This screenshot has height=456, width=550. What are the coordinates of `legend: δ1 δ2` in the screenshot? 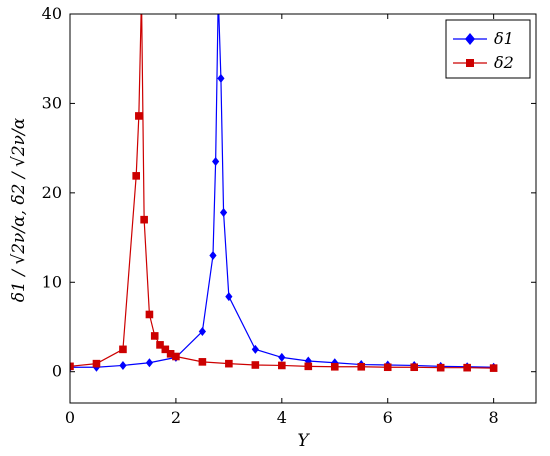 It's located at (488, 49).